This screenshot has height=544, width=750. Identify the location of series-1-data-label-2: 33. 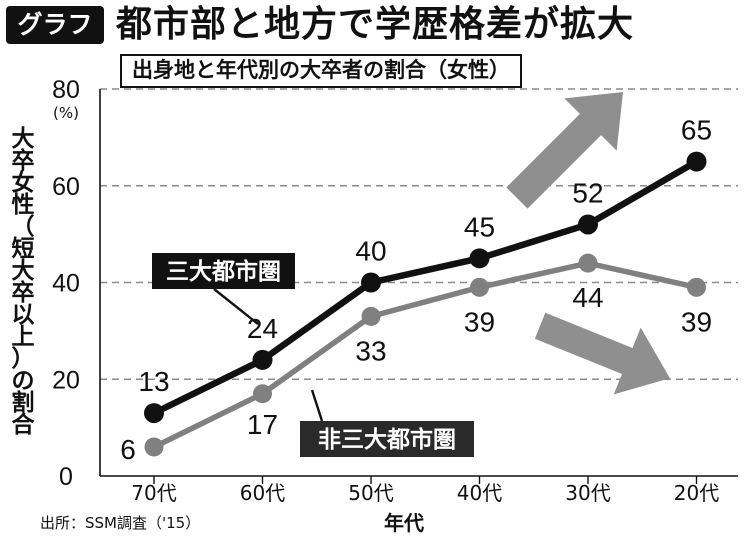
(370, 350).